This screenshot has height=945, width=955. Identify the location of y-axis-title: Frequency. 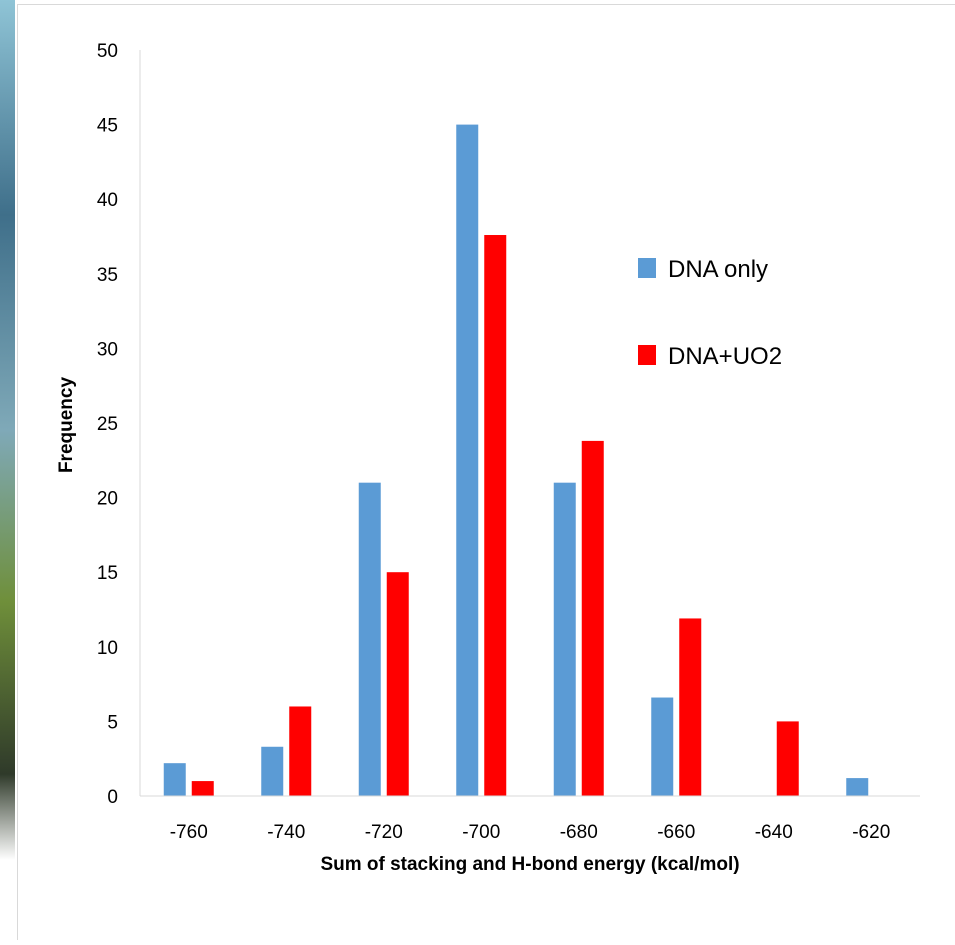
(66, 425).